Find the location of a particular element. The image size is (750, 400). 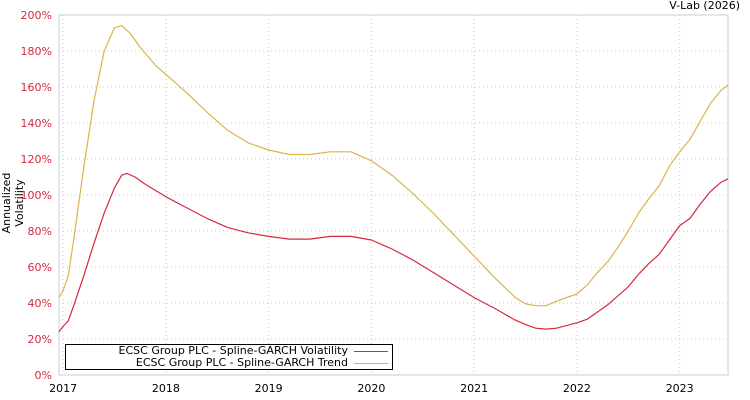

legend-item-volatility: ECSC Group PLC - Spline-GARCH Volatility is located at coordinates (253, 351).